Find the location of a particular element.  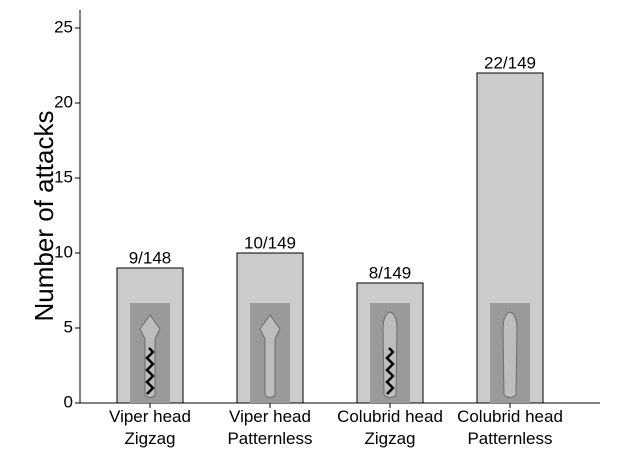

x-tick-label: Colubrid head Patternless is located at coordinates (510, 427).